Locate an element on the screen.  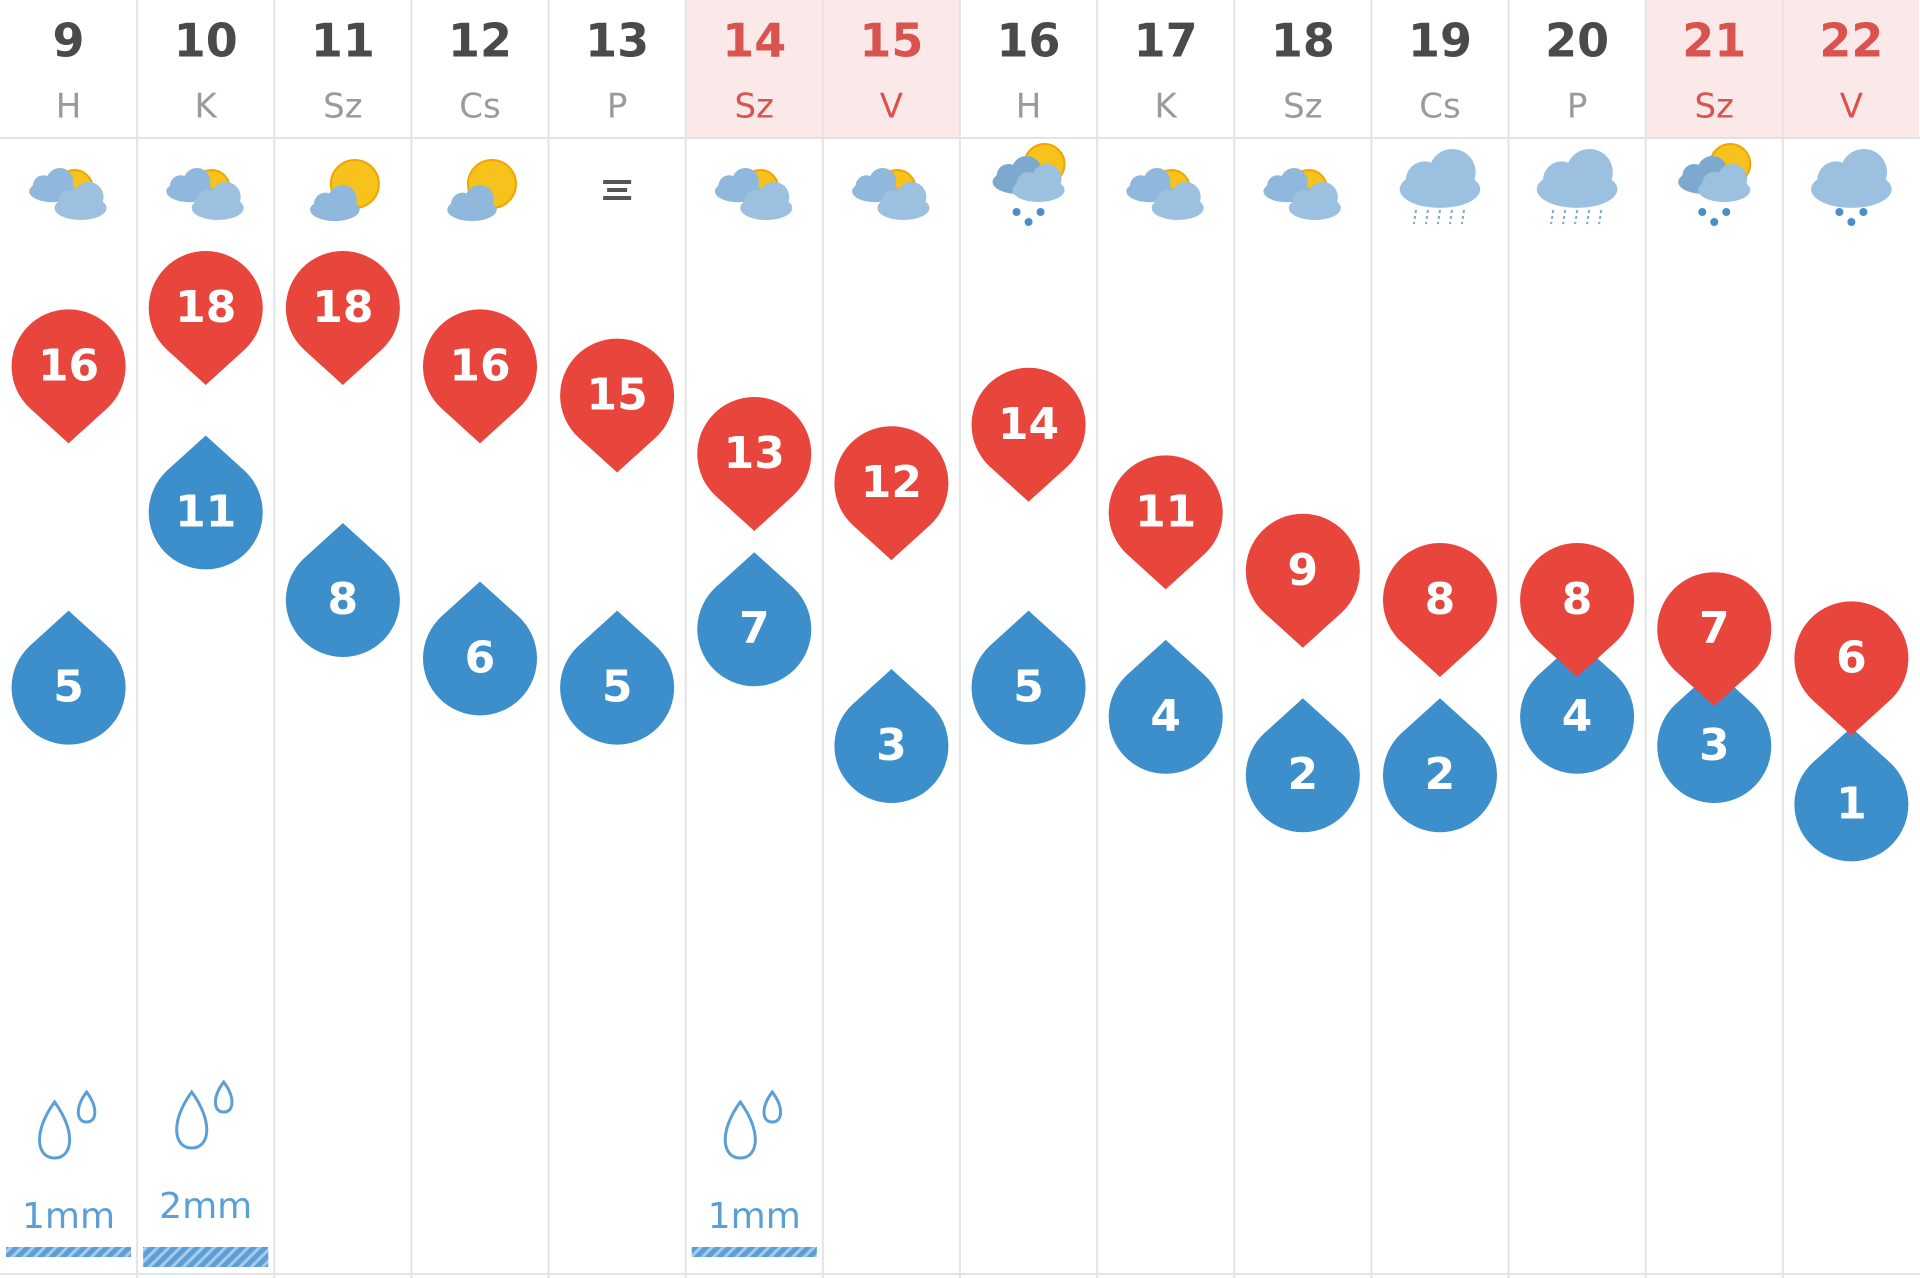
max-temp-marker: 7 is located at coordinates (1714, 639).